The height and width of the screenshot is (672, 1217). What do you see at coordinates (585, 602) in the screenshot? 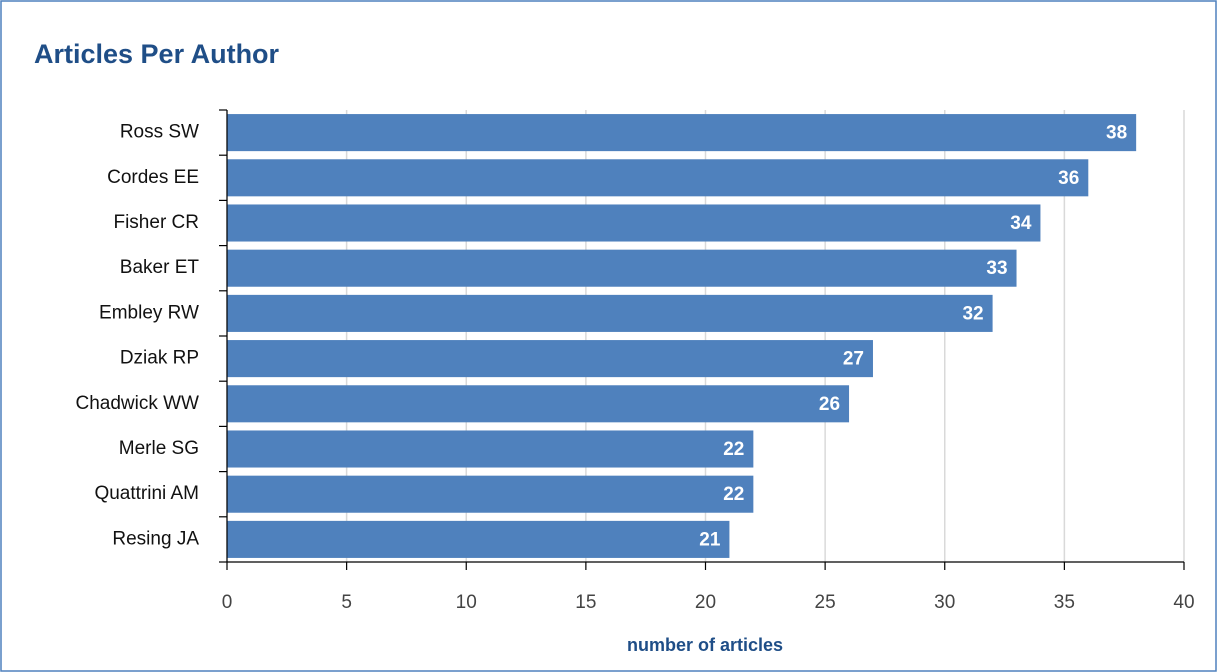
I see `x-tick-label: 15` at bounding box center [585, 602].